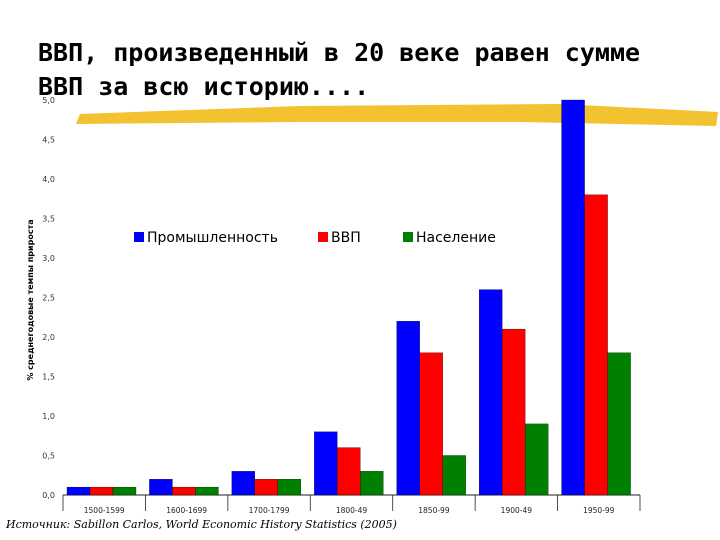 The image size is (720, 540). Describe the element at coordinates (48, 258) in the screenshot. I see `y-tick-label: 3,0` at that location.